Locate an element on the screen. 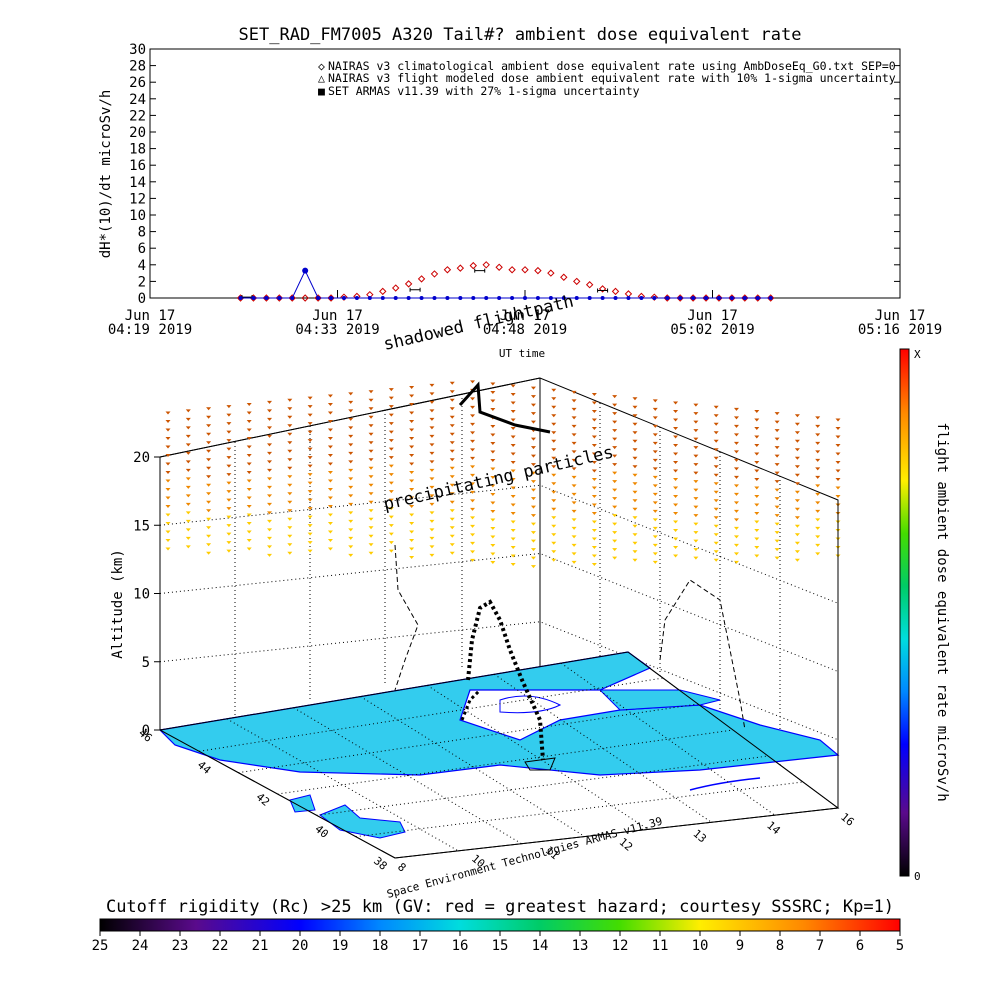  x-axis-label: UT time is located at coordinates (522, 353).